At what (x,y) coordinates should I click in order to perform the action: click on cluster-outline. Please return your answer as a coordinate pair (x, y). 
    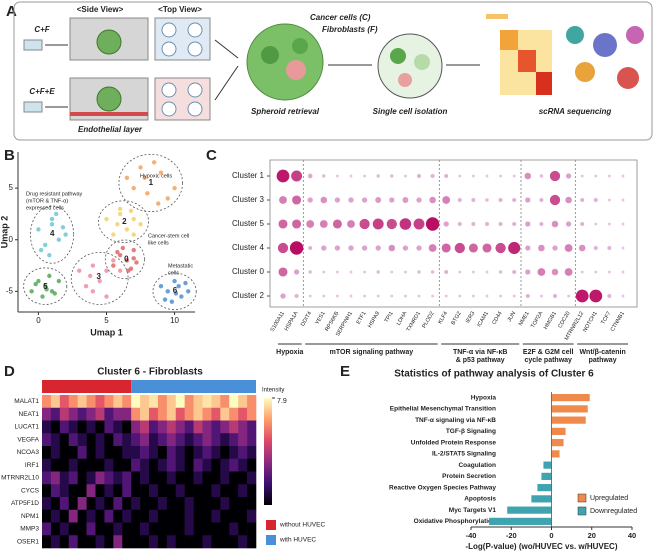
    Looking at the image, I should click on (124, 259).